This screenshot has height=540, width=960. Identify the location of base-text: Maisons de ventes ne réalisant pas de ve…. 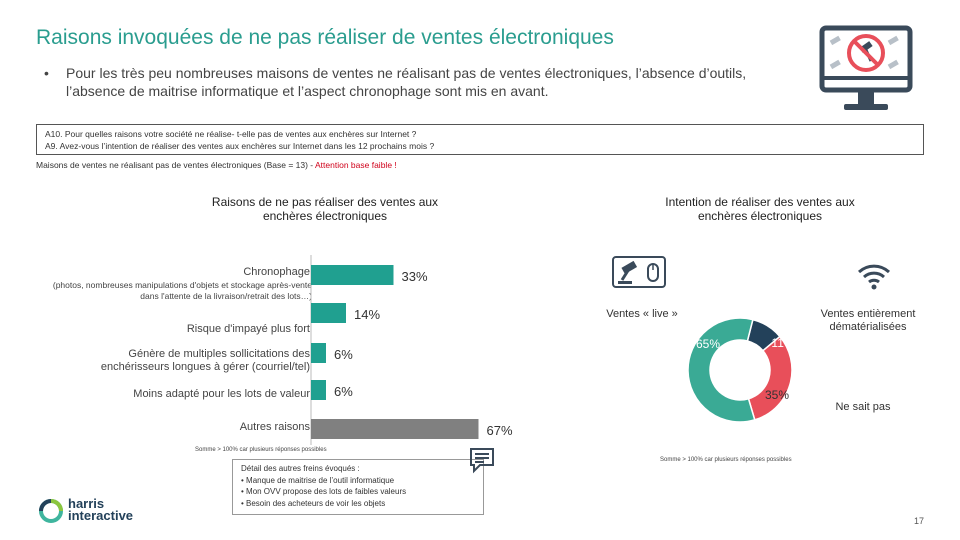
(176, 165).